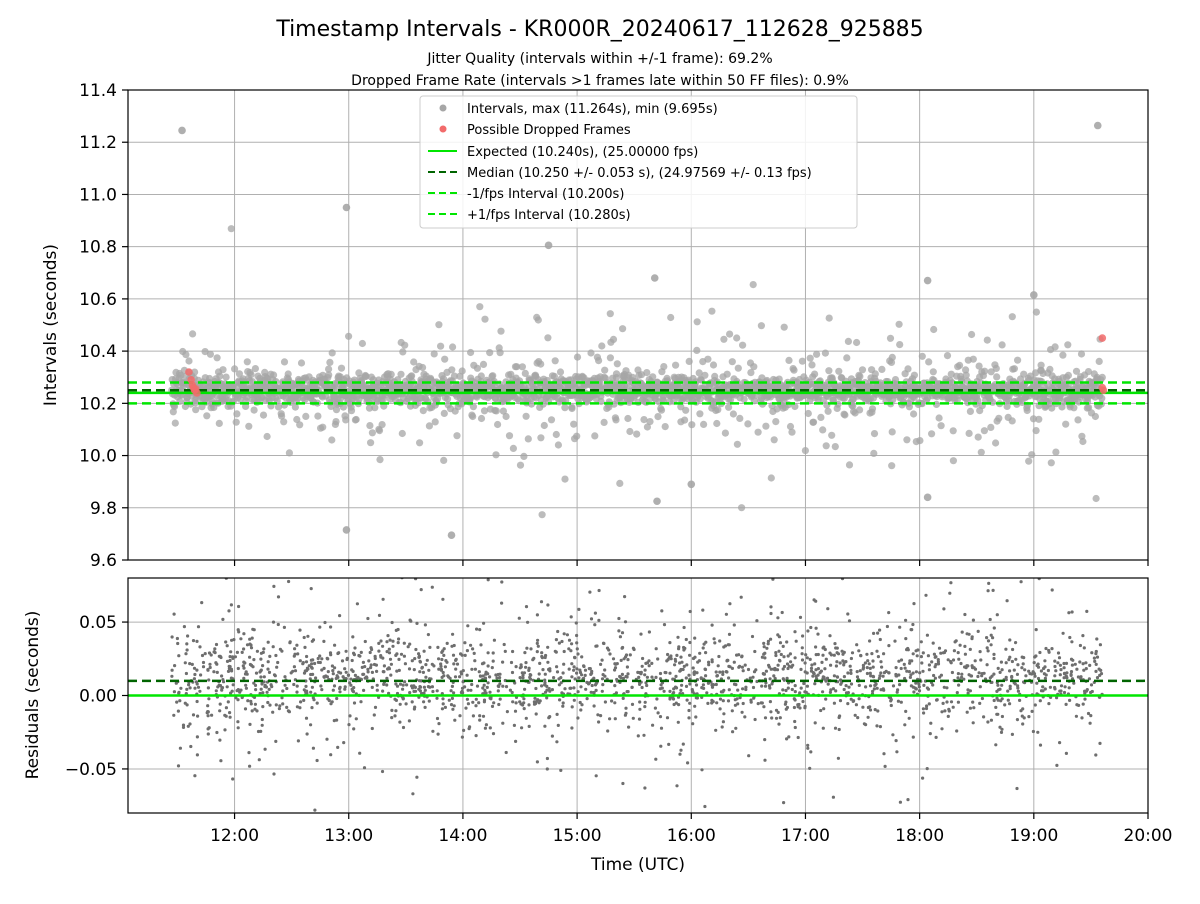 The image size is (1200, 904). Describe the element at coordinates (98, 248) in the screenshot. I see `y-tick-label: 10.8` at that location.